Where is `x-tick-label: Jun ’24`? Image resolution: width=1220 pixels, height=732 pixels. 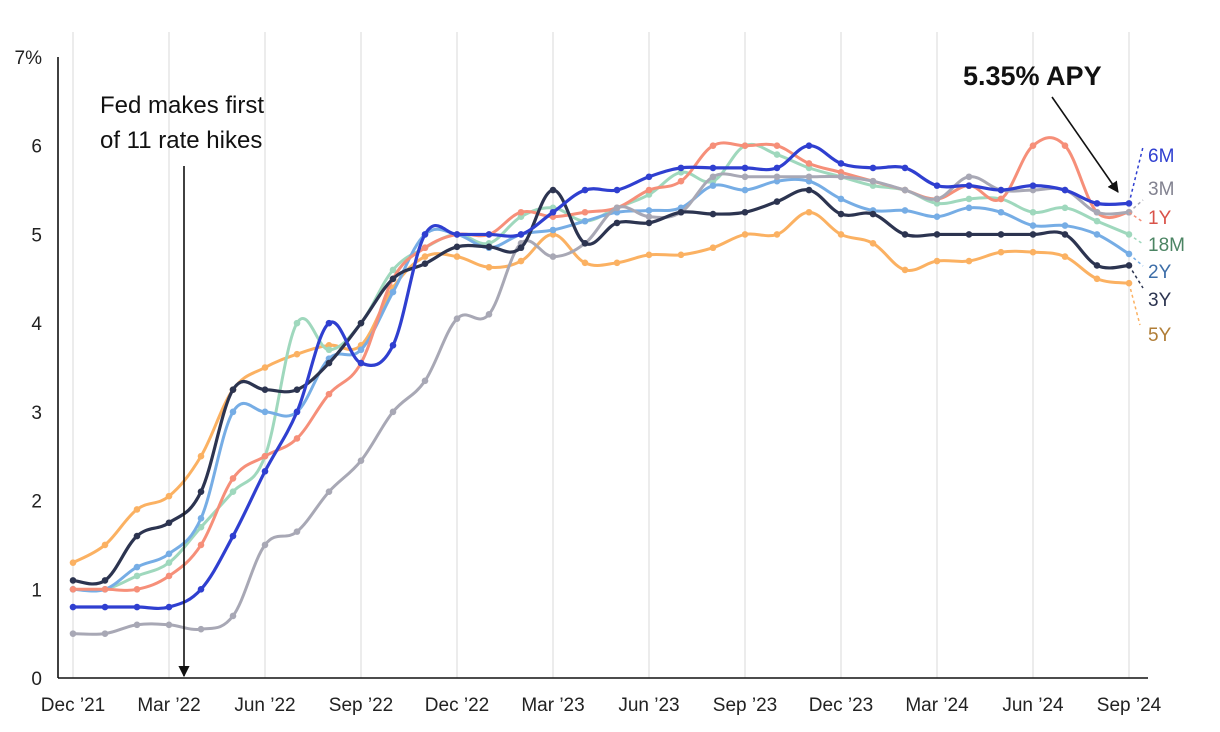 x-tick-label: Jun ’24 is located at coordinates (1033, 705).